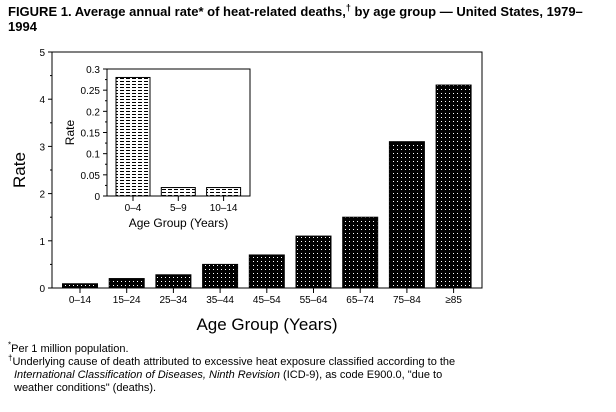 Image resolution: width=616 pixels, height=412 pixels. What do you see at coordinates (42, 195) in the screenshot?
I see `y-tick-label: 2` at bounding box center [42, 195].